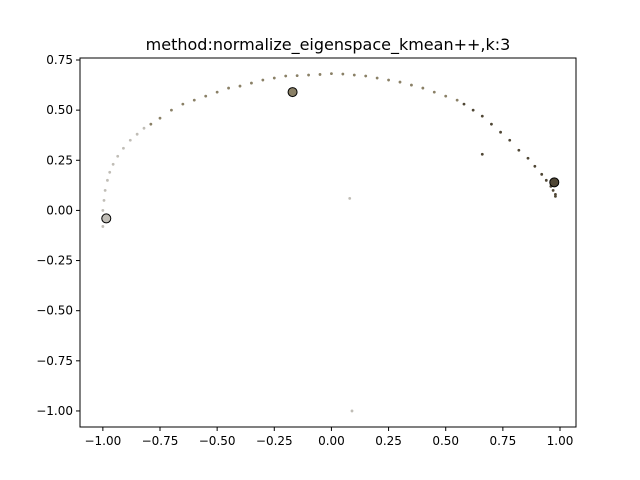 This screenshot has width=640, height=480. Describe the element at coordinates (54, 311) in the screenshot. I see `y-tick-label: −0.50` at that location.